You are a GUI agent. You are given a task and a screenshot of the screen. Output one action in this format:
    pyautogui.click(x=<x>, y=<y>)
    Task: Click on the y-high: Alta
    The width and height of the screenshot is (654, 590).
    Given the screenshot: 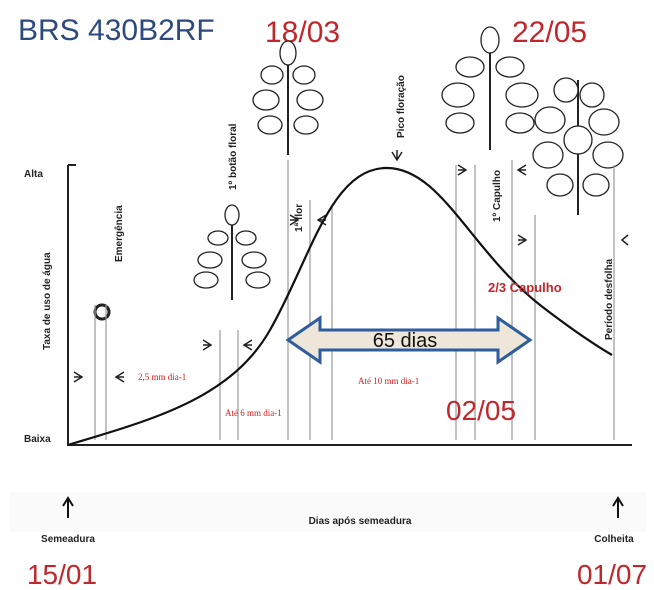 What is the action you would take?
    pyautogui.click(x=33, y=174)
    